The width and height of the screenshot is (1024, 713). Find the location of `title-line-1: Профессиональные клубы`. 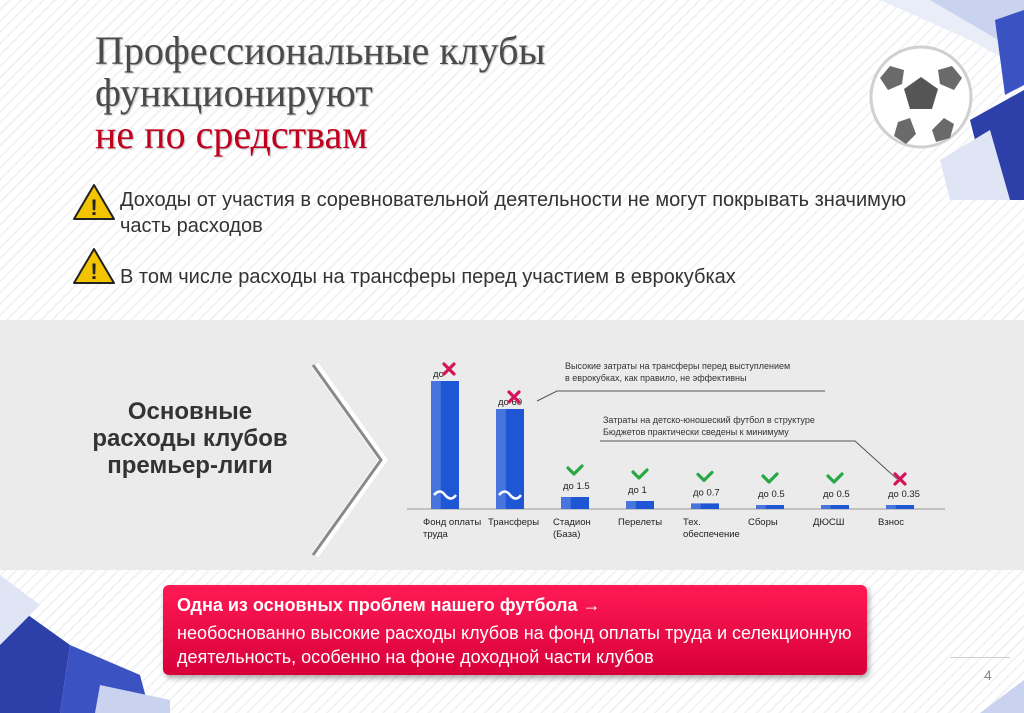

title-line-1: Профессиональные клубы is located at coordinates (320, 50).